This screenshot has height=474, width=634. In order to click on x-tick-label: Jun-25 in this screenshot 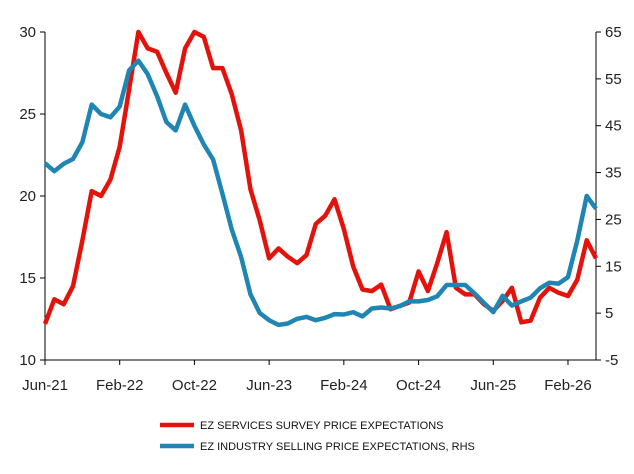, I will do `click(493, 385)`.